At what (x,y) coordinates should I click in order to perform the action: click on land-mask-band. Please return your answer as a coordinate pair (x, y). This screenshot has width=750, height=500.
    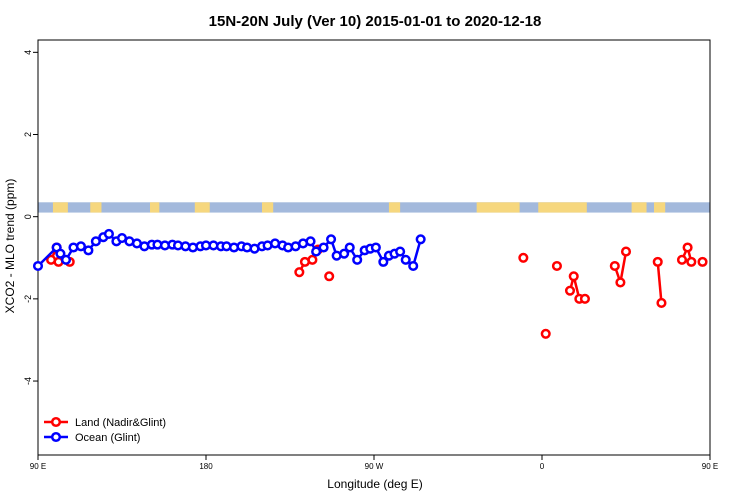
    Looking at the image, I should click on (374, 207).